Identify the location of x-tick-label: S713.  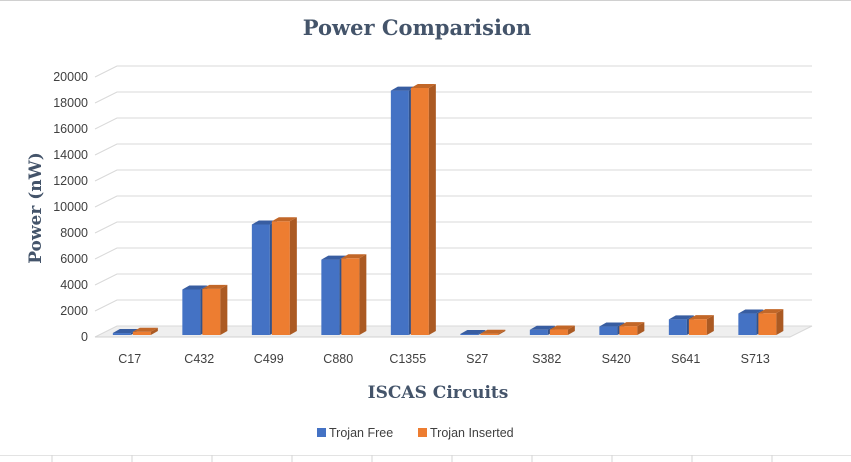
(755, 359).